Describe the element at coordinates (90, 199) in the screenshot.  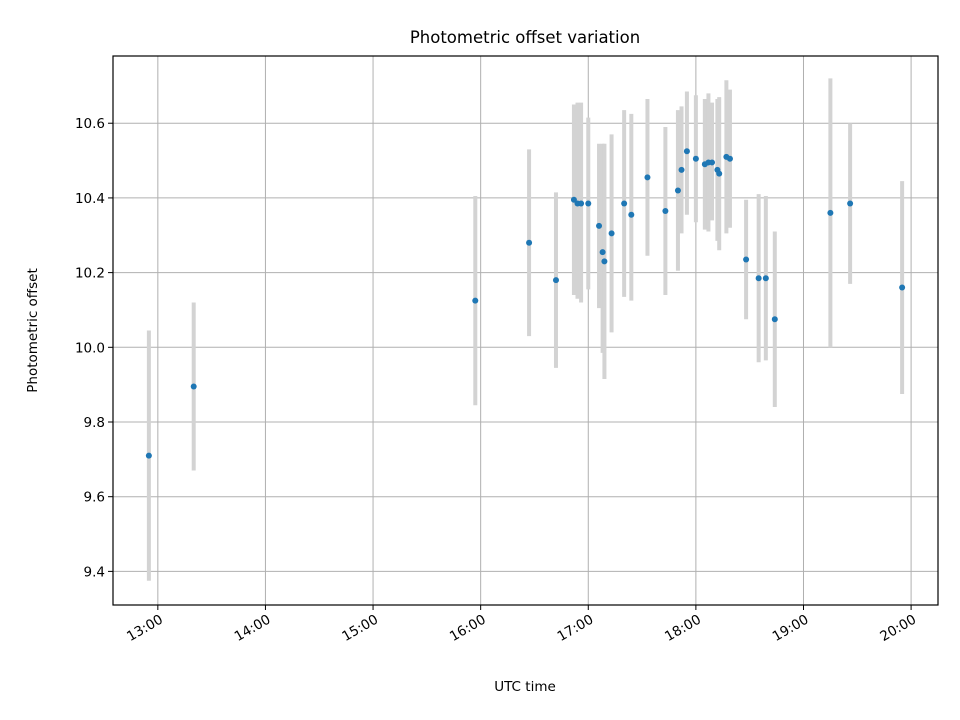
I see `y-tick-label: 10.4` at that location.